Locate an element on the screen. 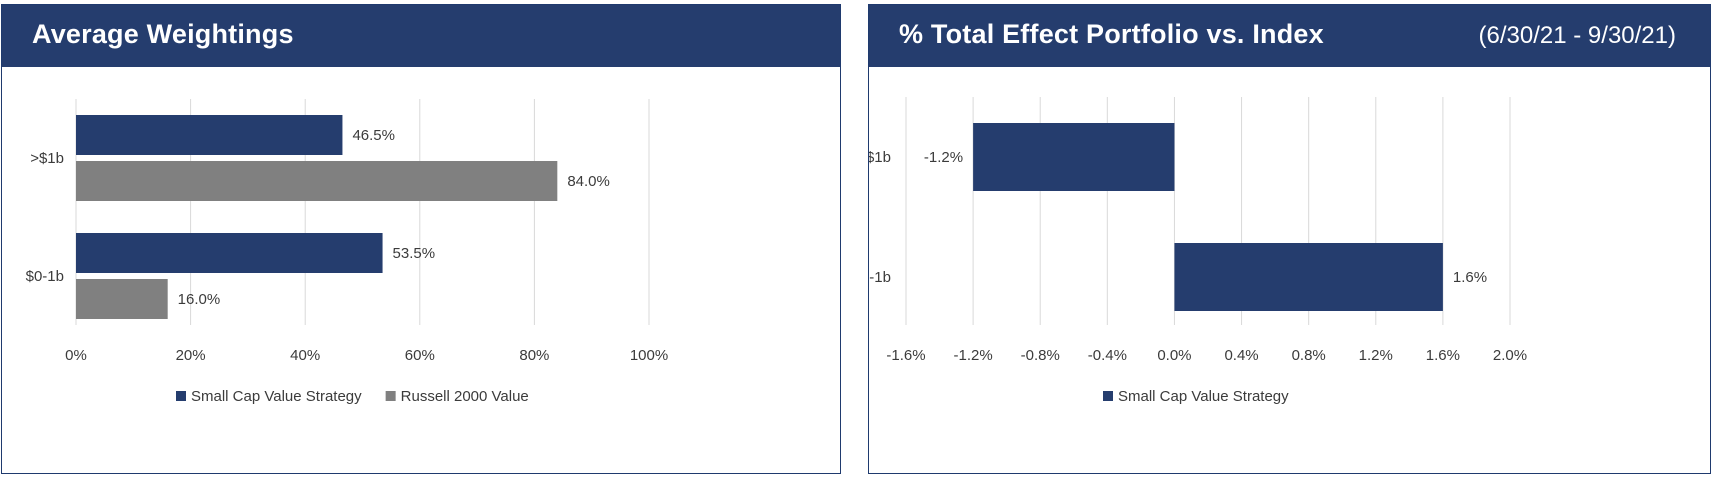 This screenshot has height=478, width=1712. chart-title: Average Weightings is located at coordinates (163, 34).